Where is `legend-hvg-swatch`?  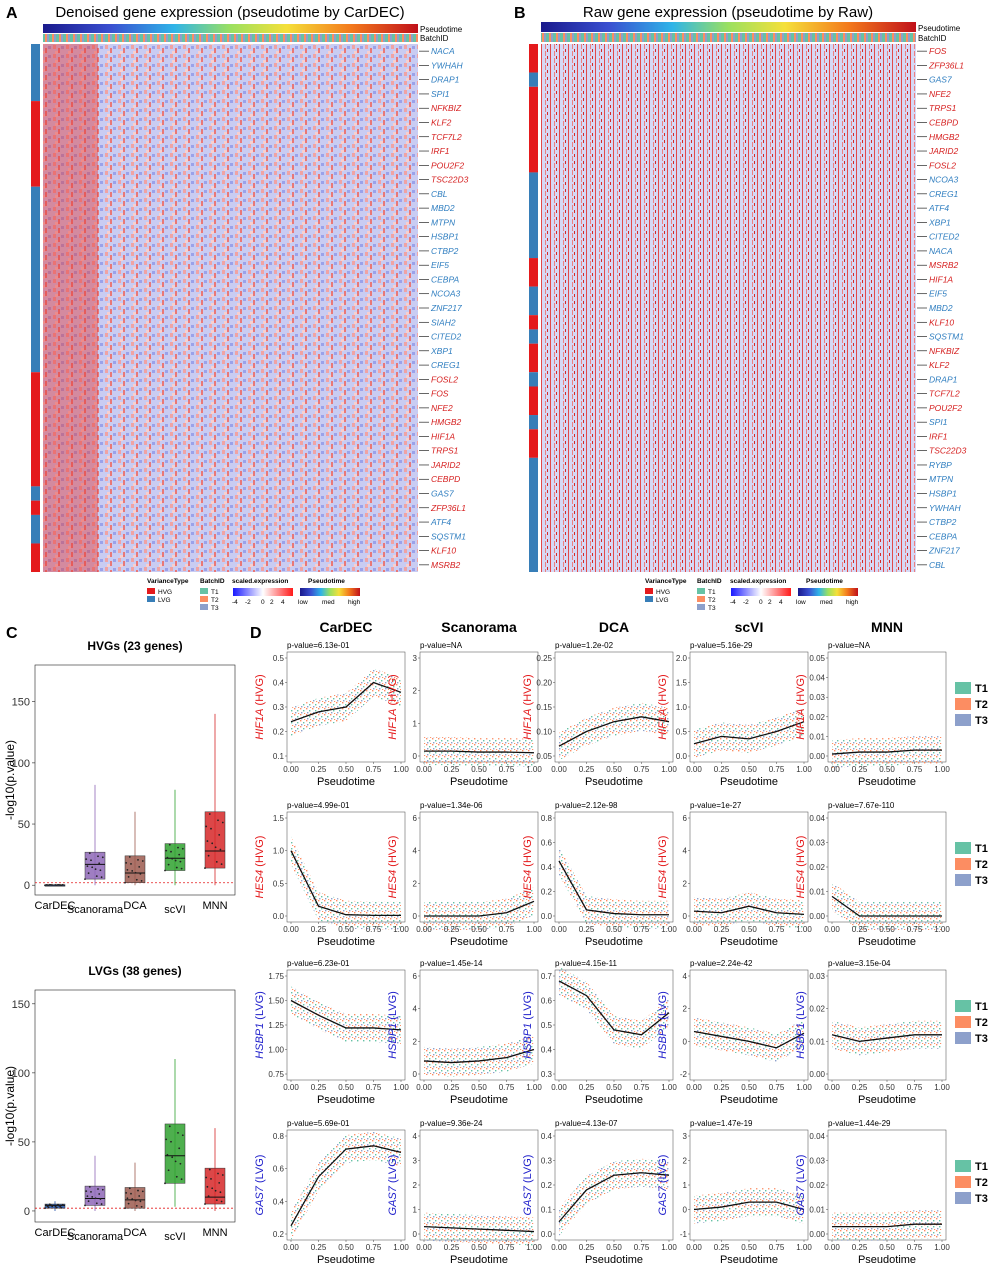 legend-hvg-swatch is located at coordinates (649, 591).